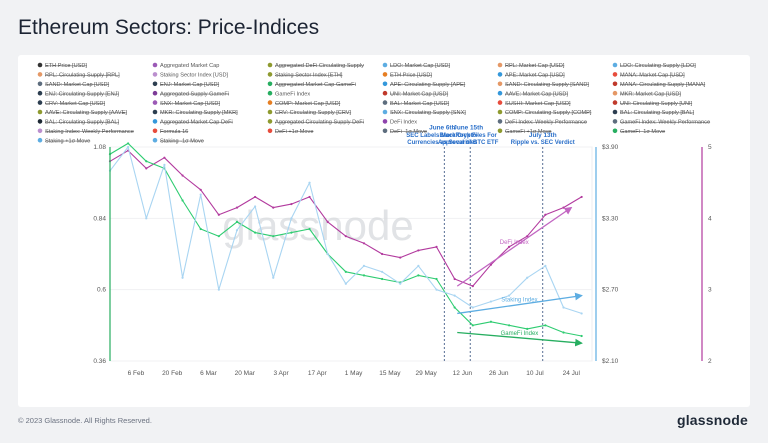 The image size is (768, 443). Describe the element at coordinates (535, 76) in the screenshot. I see `legend-label: APE: Market Cap [USD]` at that location.